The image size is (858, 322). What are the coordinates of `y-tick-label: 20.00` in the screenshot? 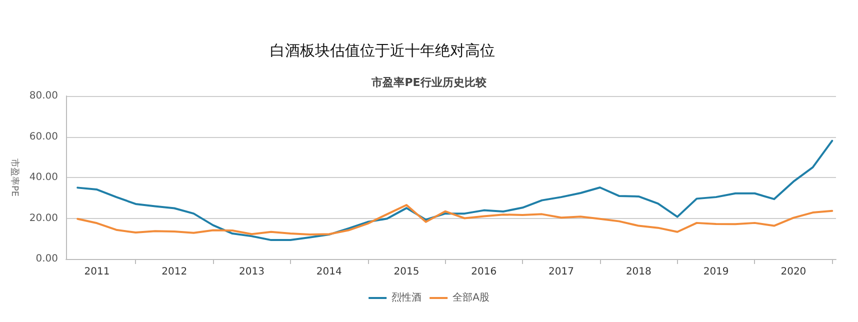 It's located at (43, 218).